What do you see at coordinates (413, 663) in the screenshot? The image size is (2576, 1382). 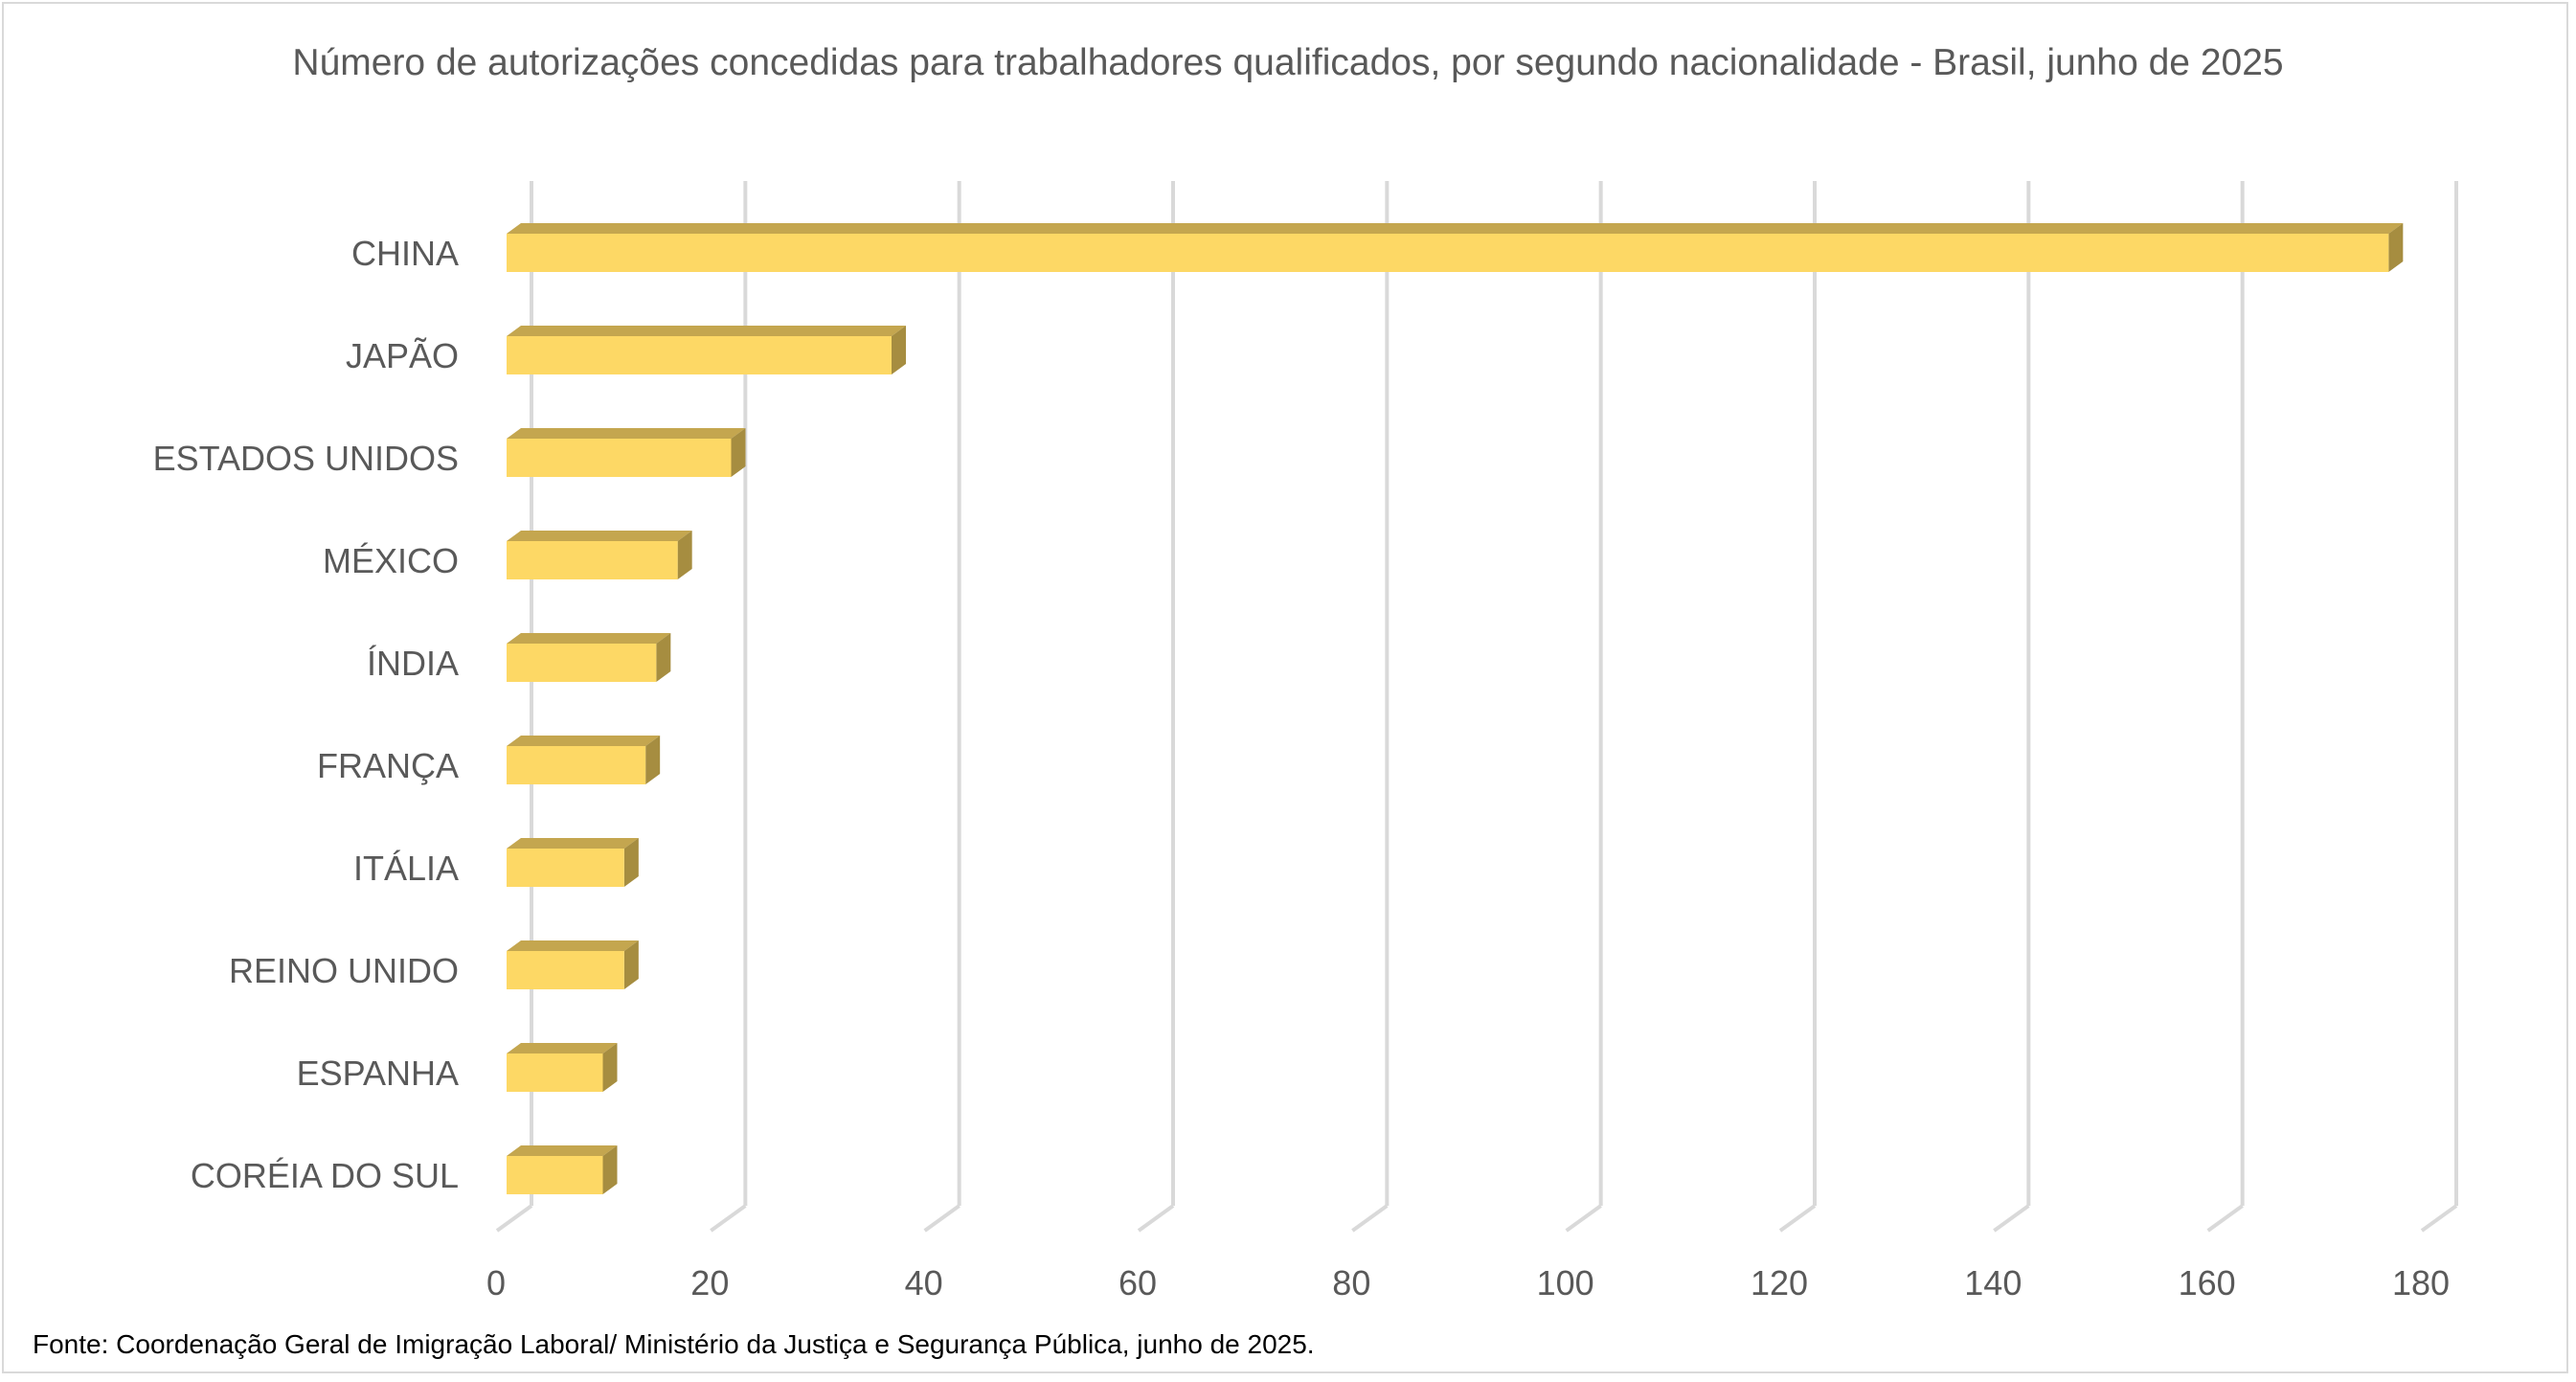 I see `category-label: ÍNDIA` at bounding box center [413, 663].